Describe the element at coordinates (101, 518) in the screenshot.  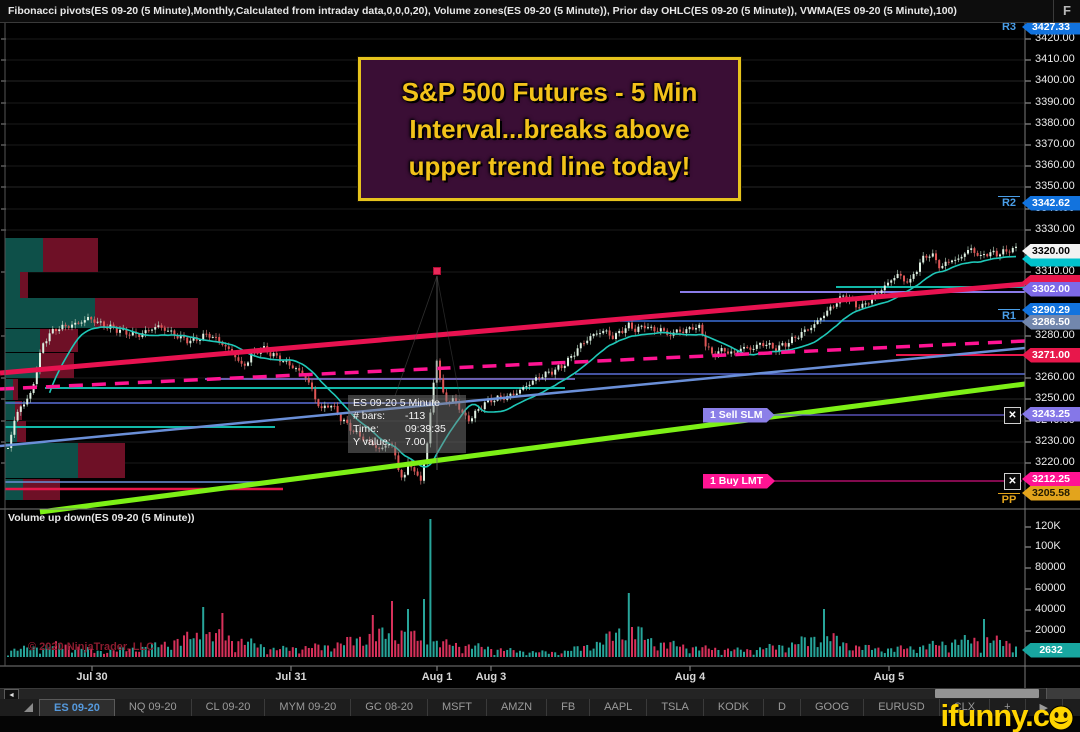
I see `volume-pane-title: Volume up down(ES 09-20 (5 Minute))` at that location.